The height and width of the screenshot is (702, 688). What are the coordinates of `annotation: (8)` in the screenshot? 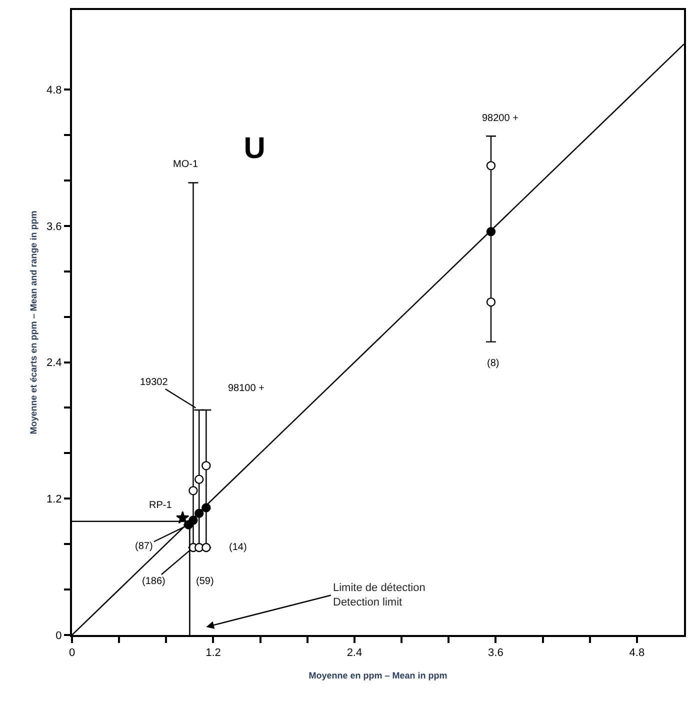 It's located at (493, 363).